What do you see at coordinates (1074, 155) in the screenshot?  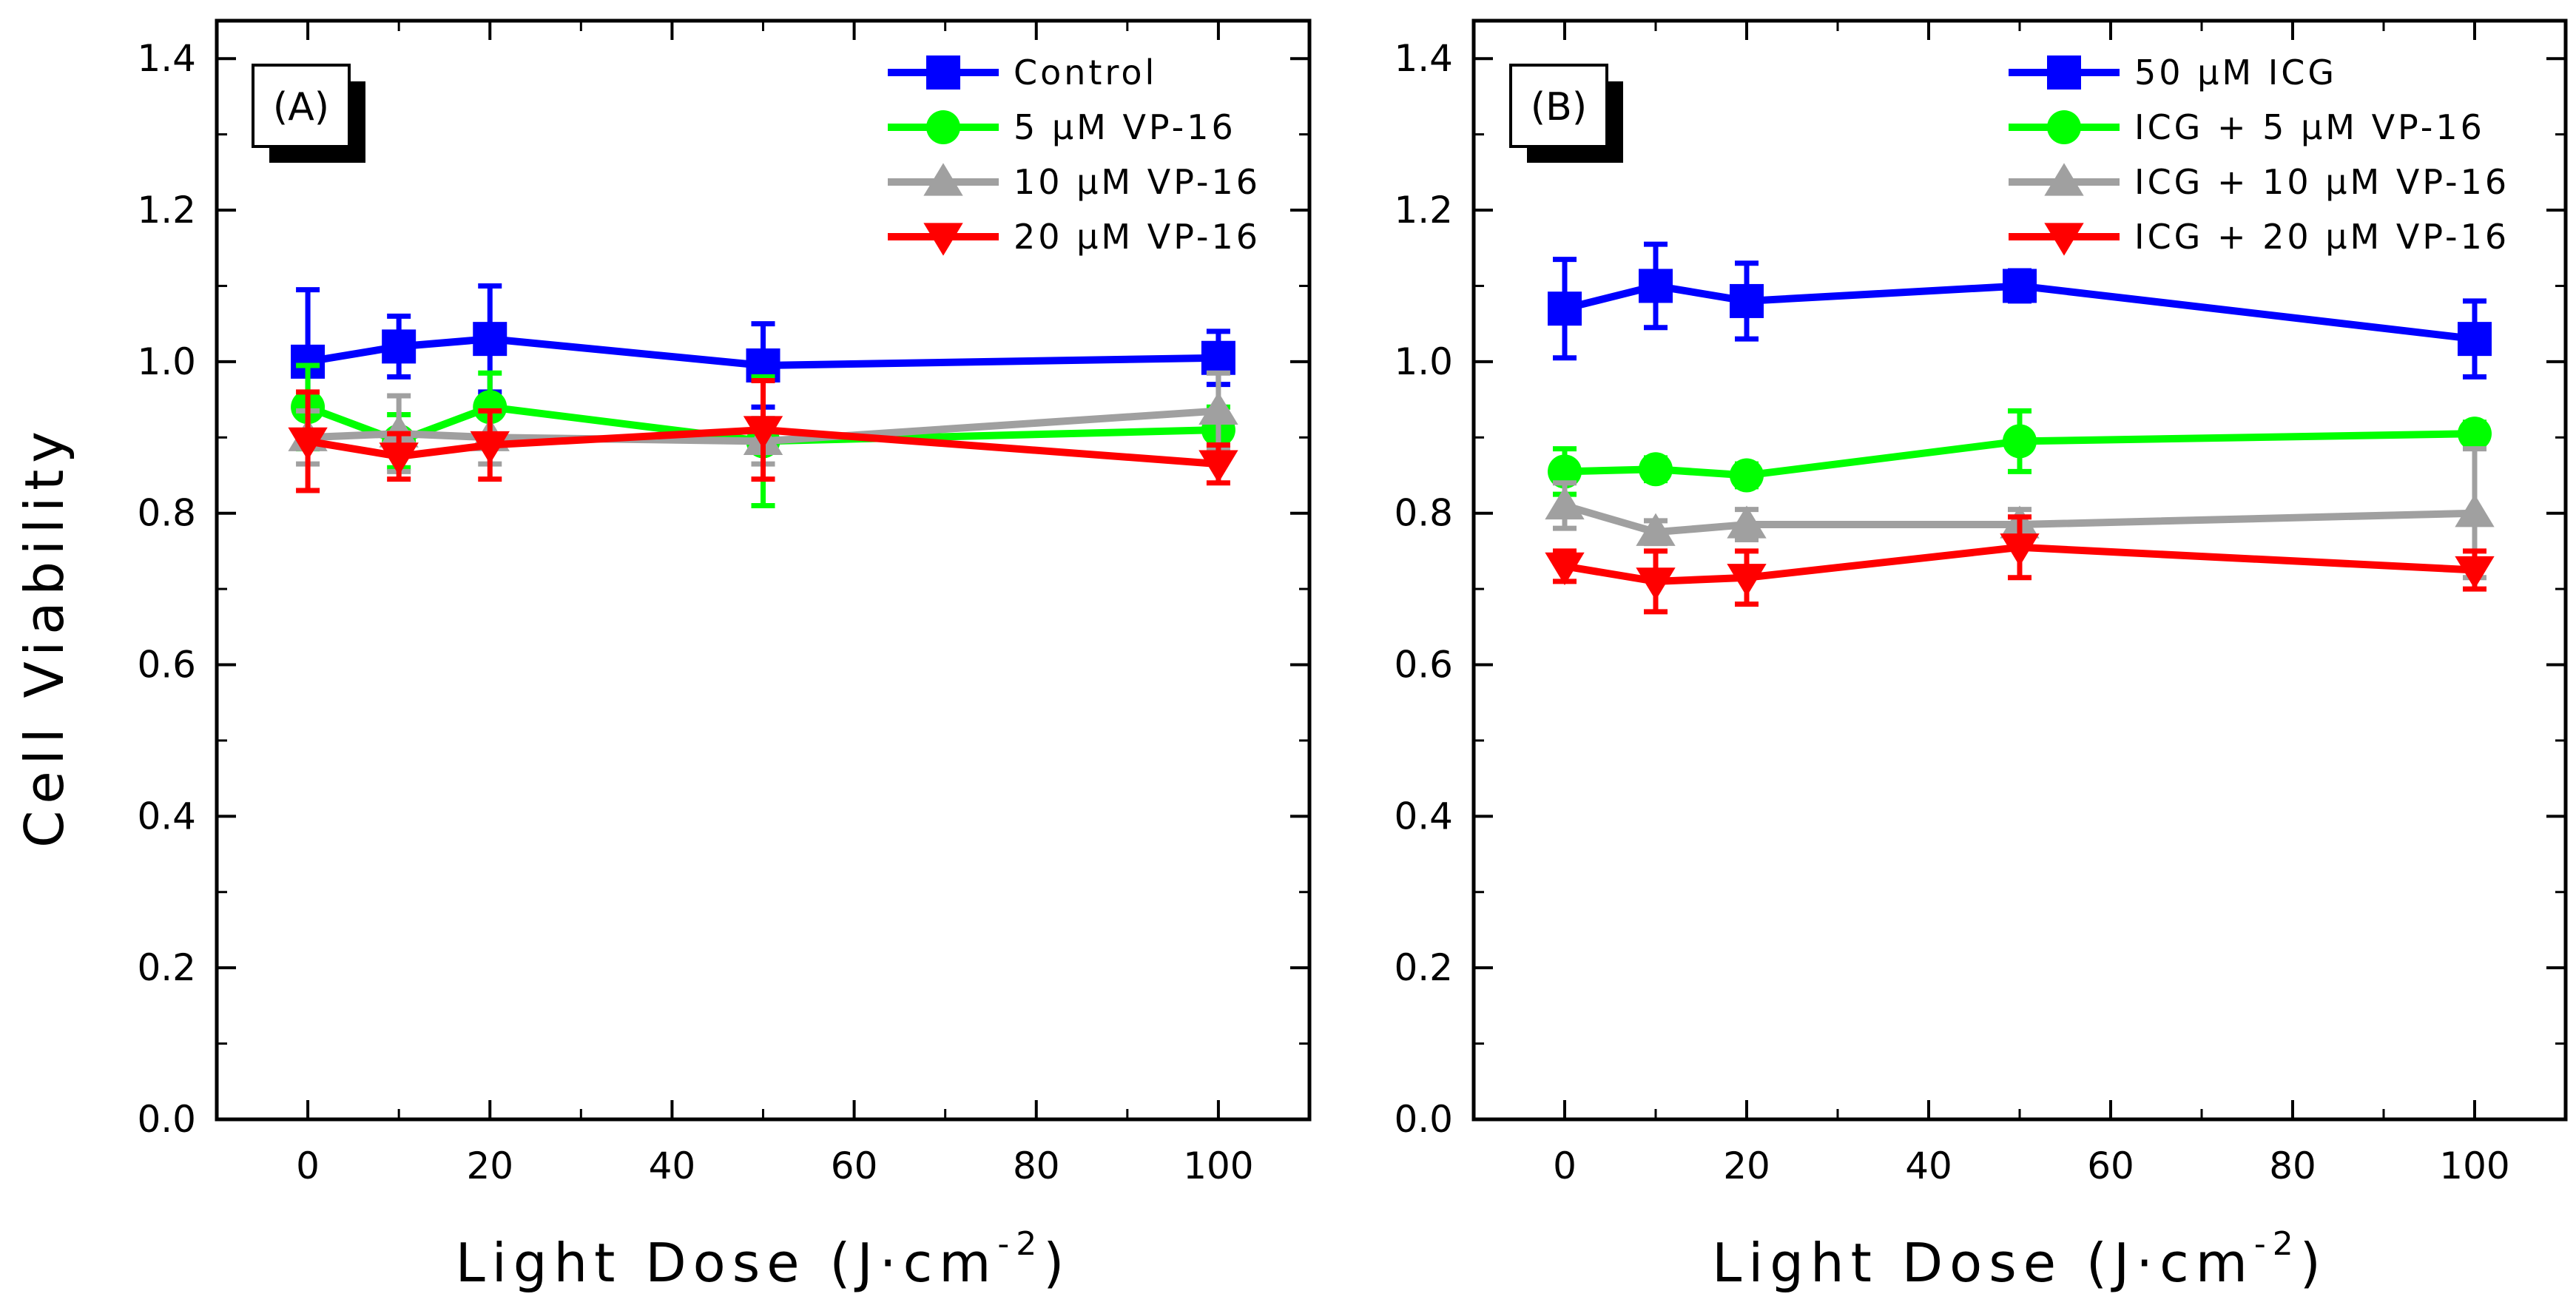 I see `legend: Control 5 μM VP-16 10 μM VP-16 20 μM VP-16` at bounding box center [1074, 155].